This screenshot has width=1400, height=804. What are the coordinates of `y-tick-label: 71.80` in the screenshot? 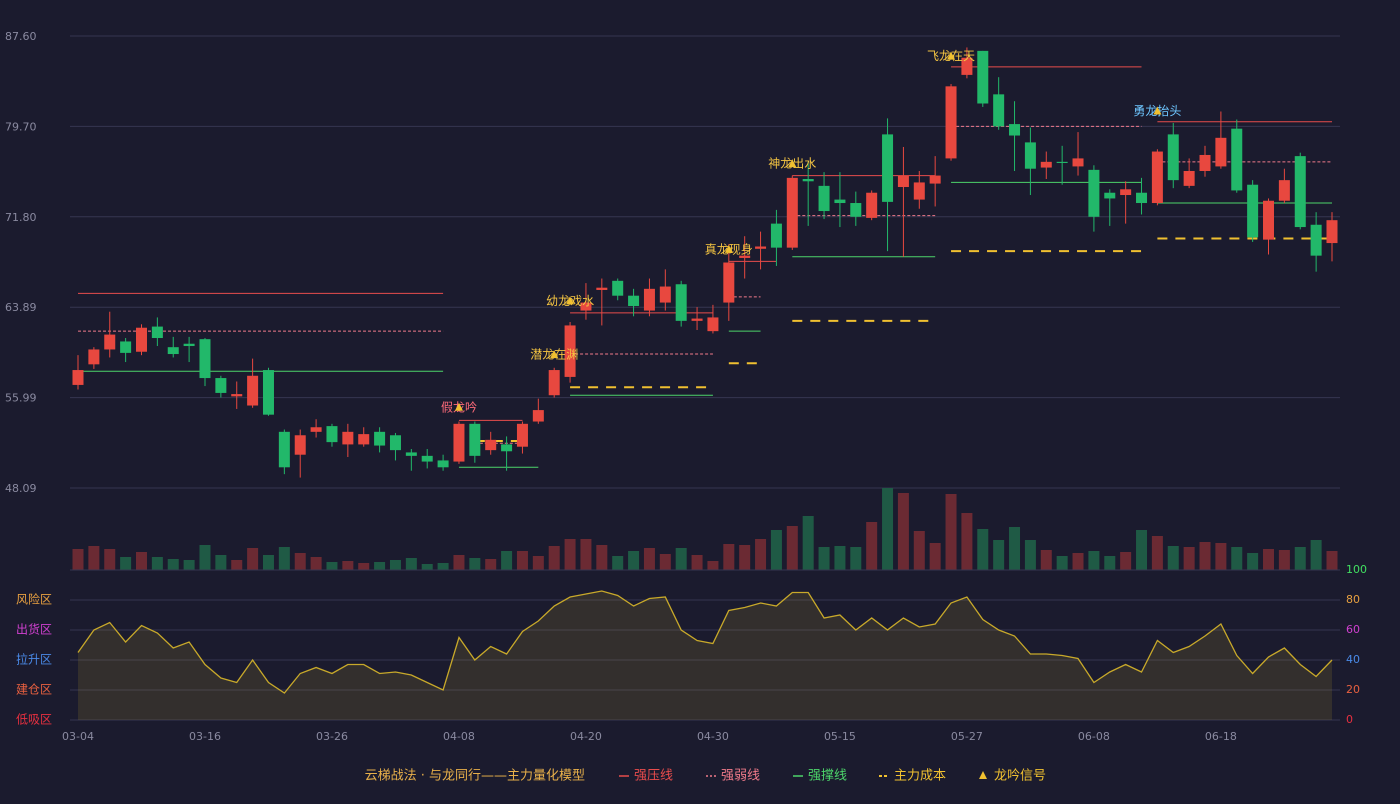 It's located at (21, 217).